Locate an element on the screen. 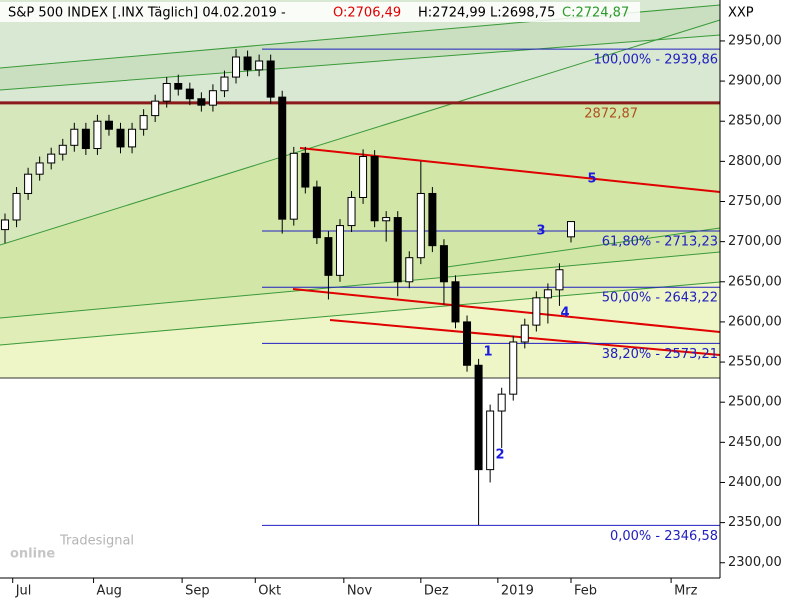 This screenshot has height=600, width=800. y-tick-label: 2300,00 is located at coordinates (755, 562).